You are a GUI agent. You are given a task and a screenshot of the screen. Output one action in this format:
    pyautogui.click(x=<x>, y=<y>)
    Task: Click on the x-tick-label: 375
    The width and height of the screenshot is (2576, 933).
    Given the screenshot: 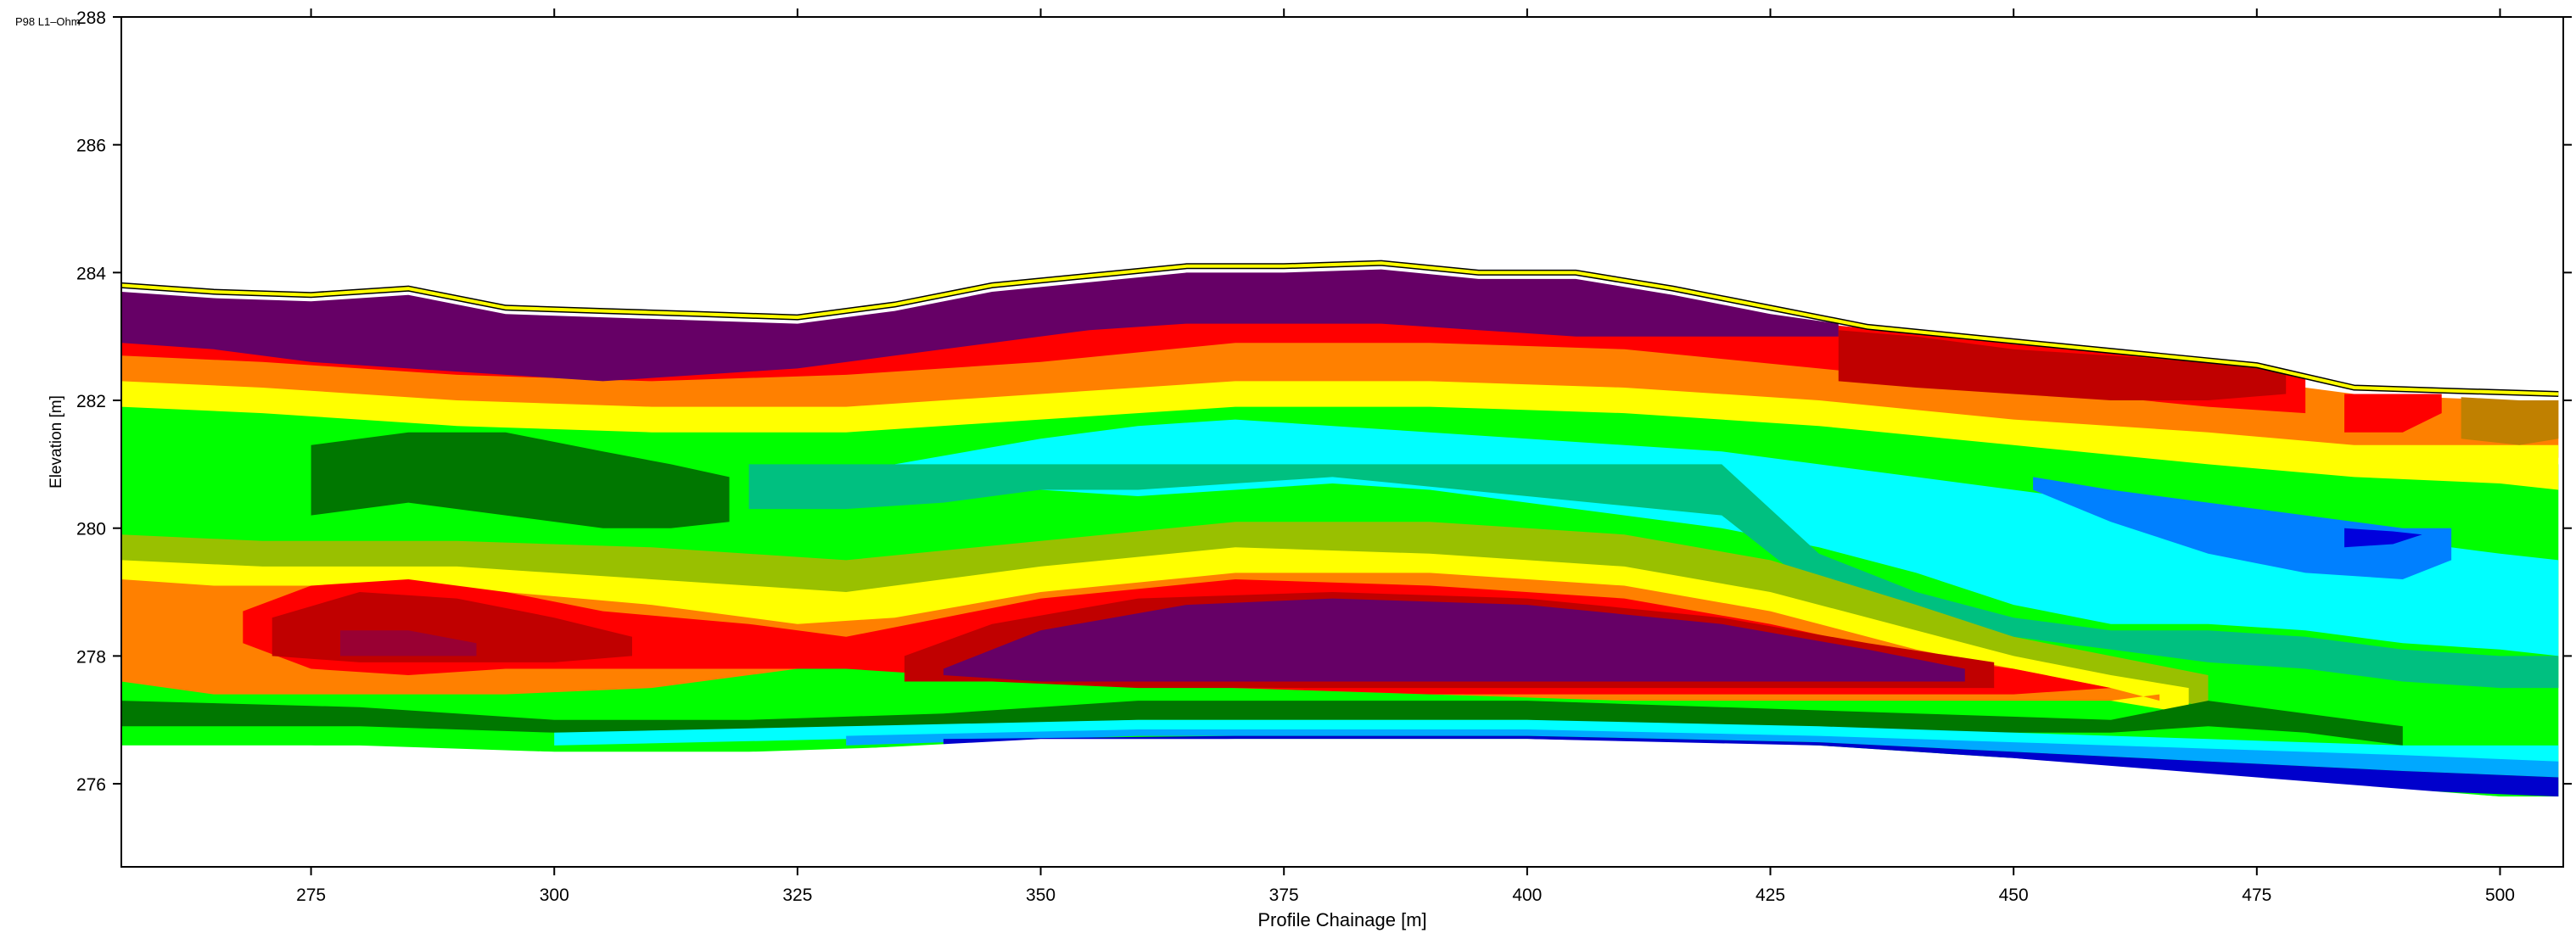 What is the action you would take?
    pyautogui.click(x=1284, y=895)
    